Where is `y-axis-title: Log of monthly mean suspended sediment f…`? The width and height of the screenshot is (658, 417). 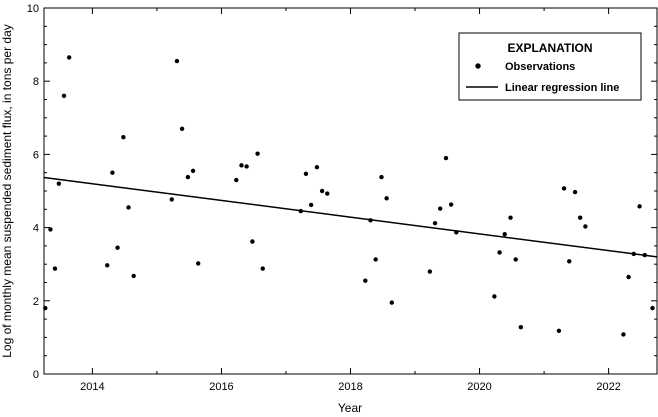 y-axis-title: Log of monthly mean suspended sediment f… is located at coordinates (7, 191).